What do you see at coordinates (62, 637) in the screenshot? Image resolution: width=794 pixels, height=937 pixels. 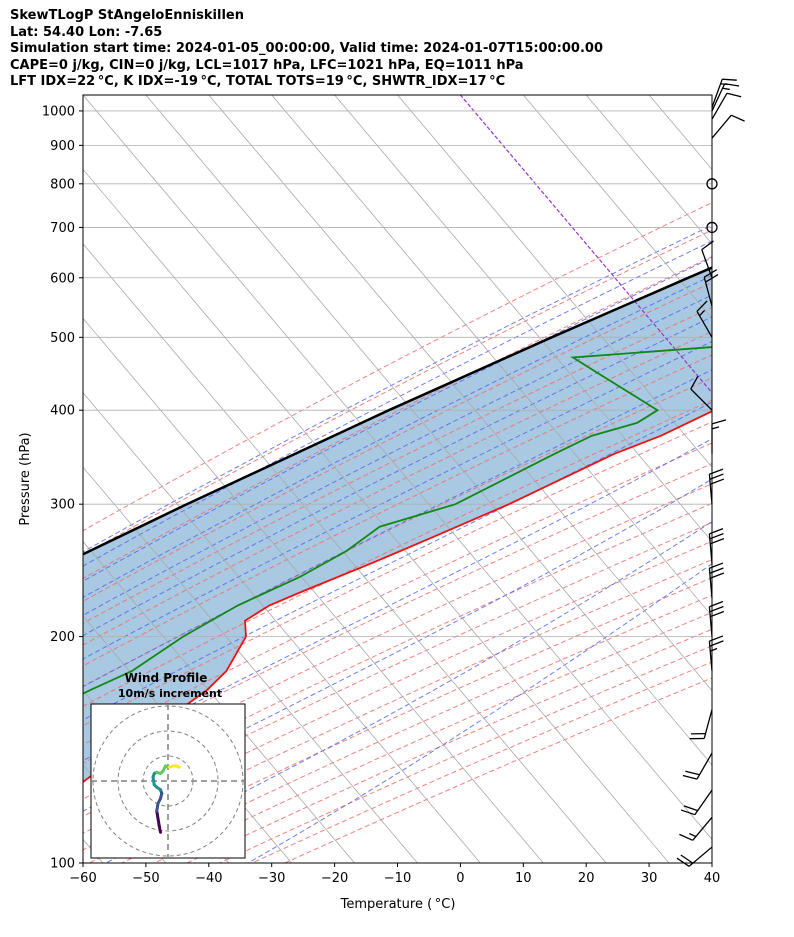 I see `y-tick-label: 200` at bounding box center [62, 637].